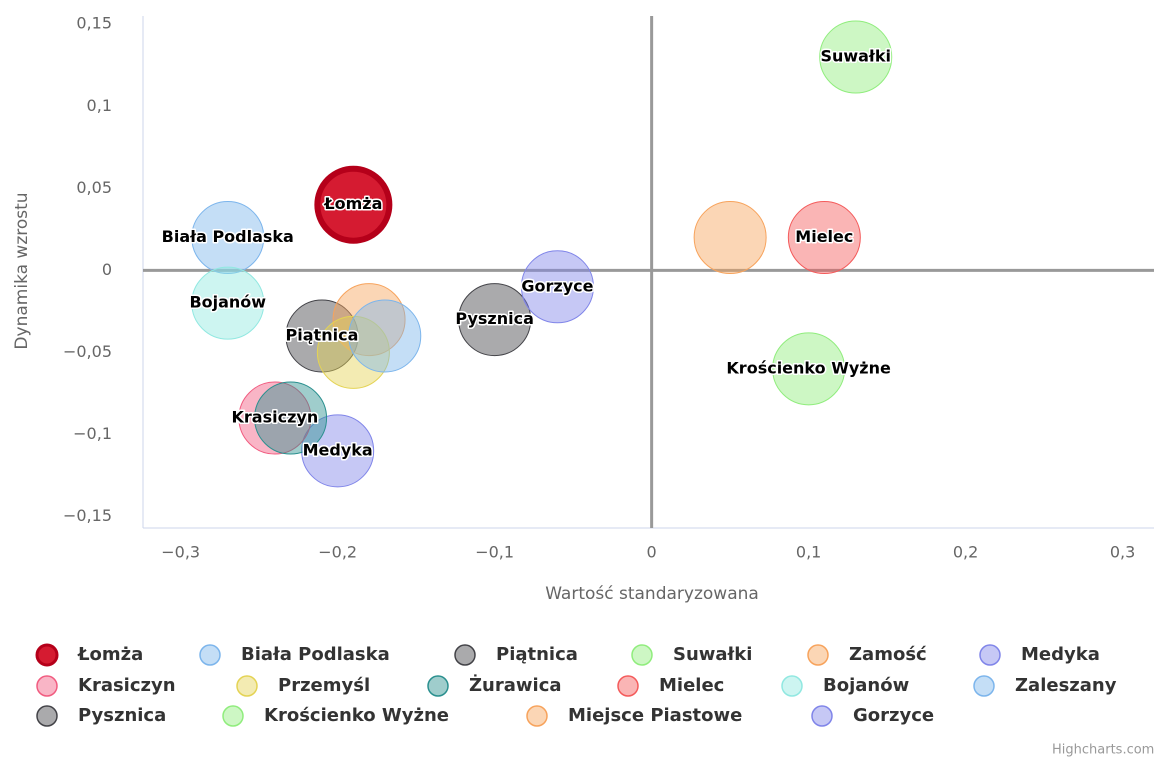  Describe the element at coordinates (94, 187) in the screenshot. I see `y-tick-label: 0,05` at that location.